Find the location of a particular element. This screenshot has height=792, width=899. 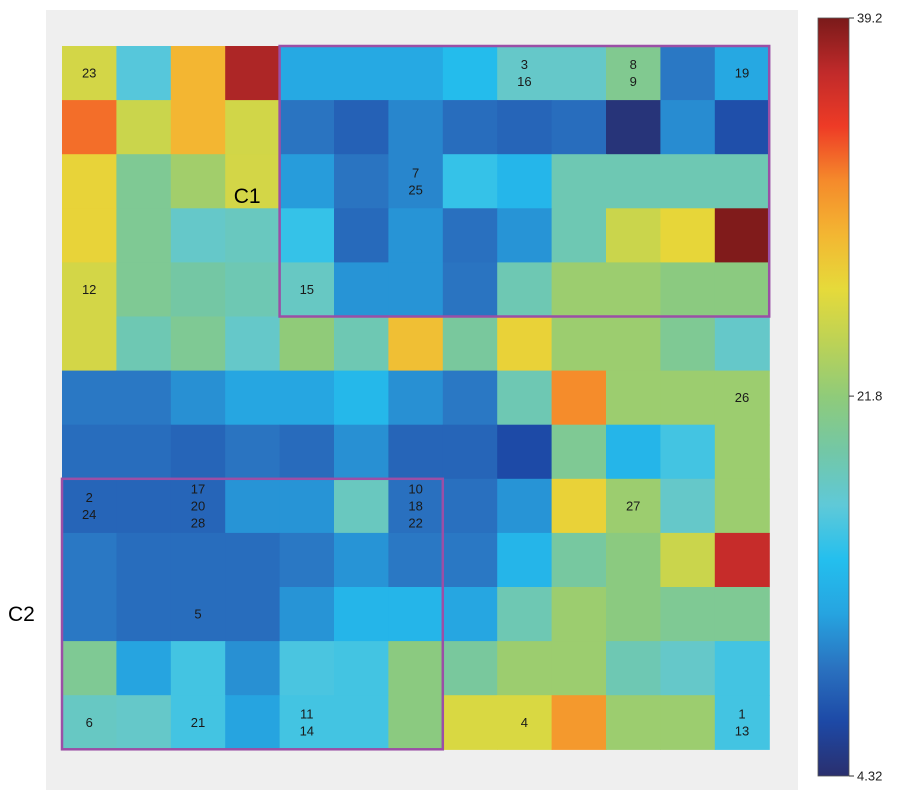

heatmap-cell-r12-c12 is located at coordinates (742, 722).